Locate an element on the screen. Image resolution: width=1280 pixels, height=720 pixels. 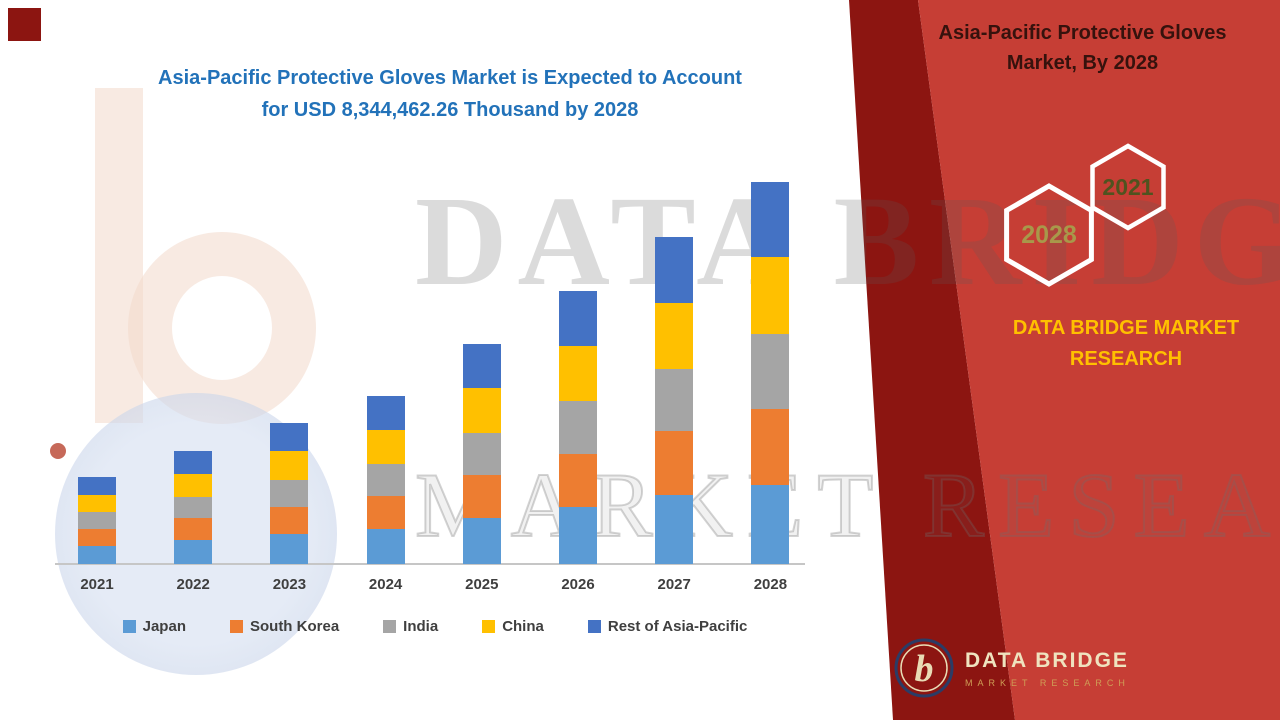
bar-segment-south-korea-2028 is located at coordinates (770, 447).